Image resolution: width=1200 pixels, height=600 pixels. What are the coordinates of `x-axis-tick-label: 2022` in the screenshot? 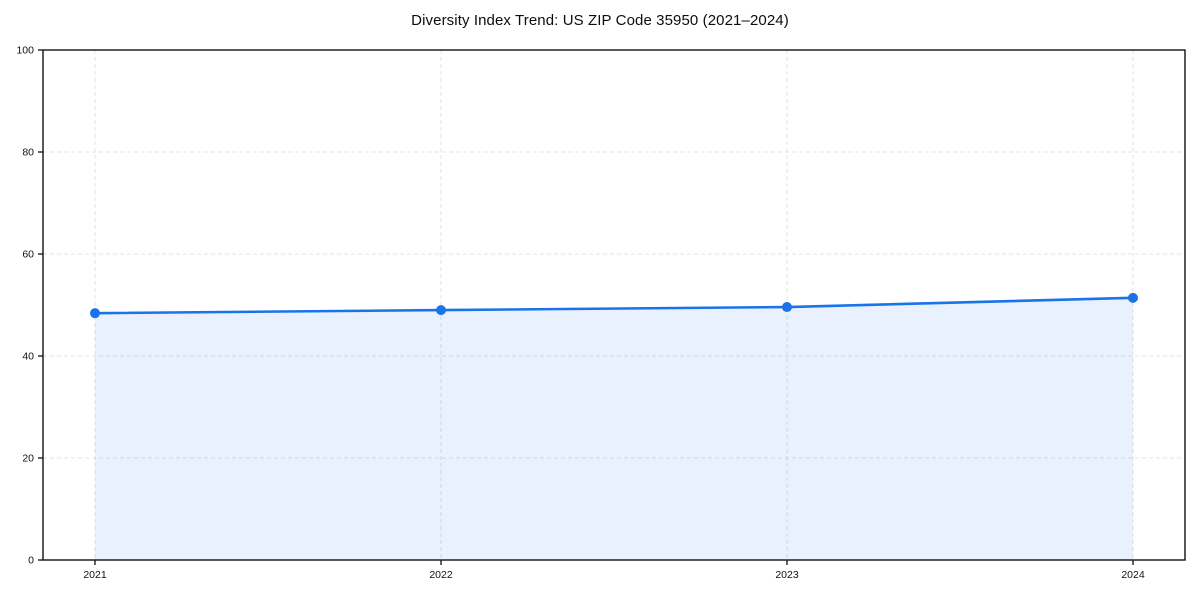 It's located at (441, 575).